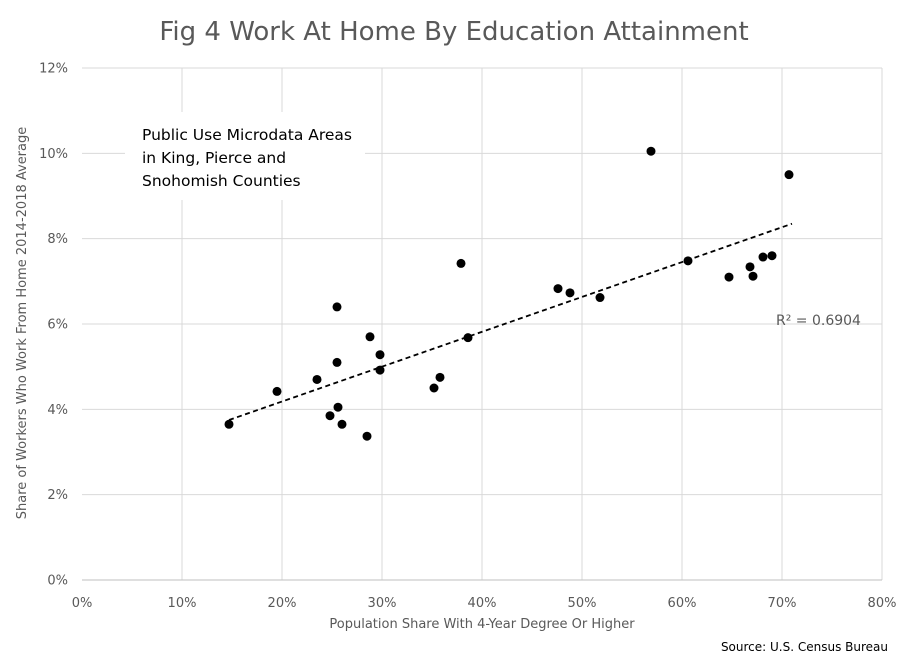 This screenshot has height=665, width=908. I want to click on x-tick-label: 50%, so click(582, 603).